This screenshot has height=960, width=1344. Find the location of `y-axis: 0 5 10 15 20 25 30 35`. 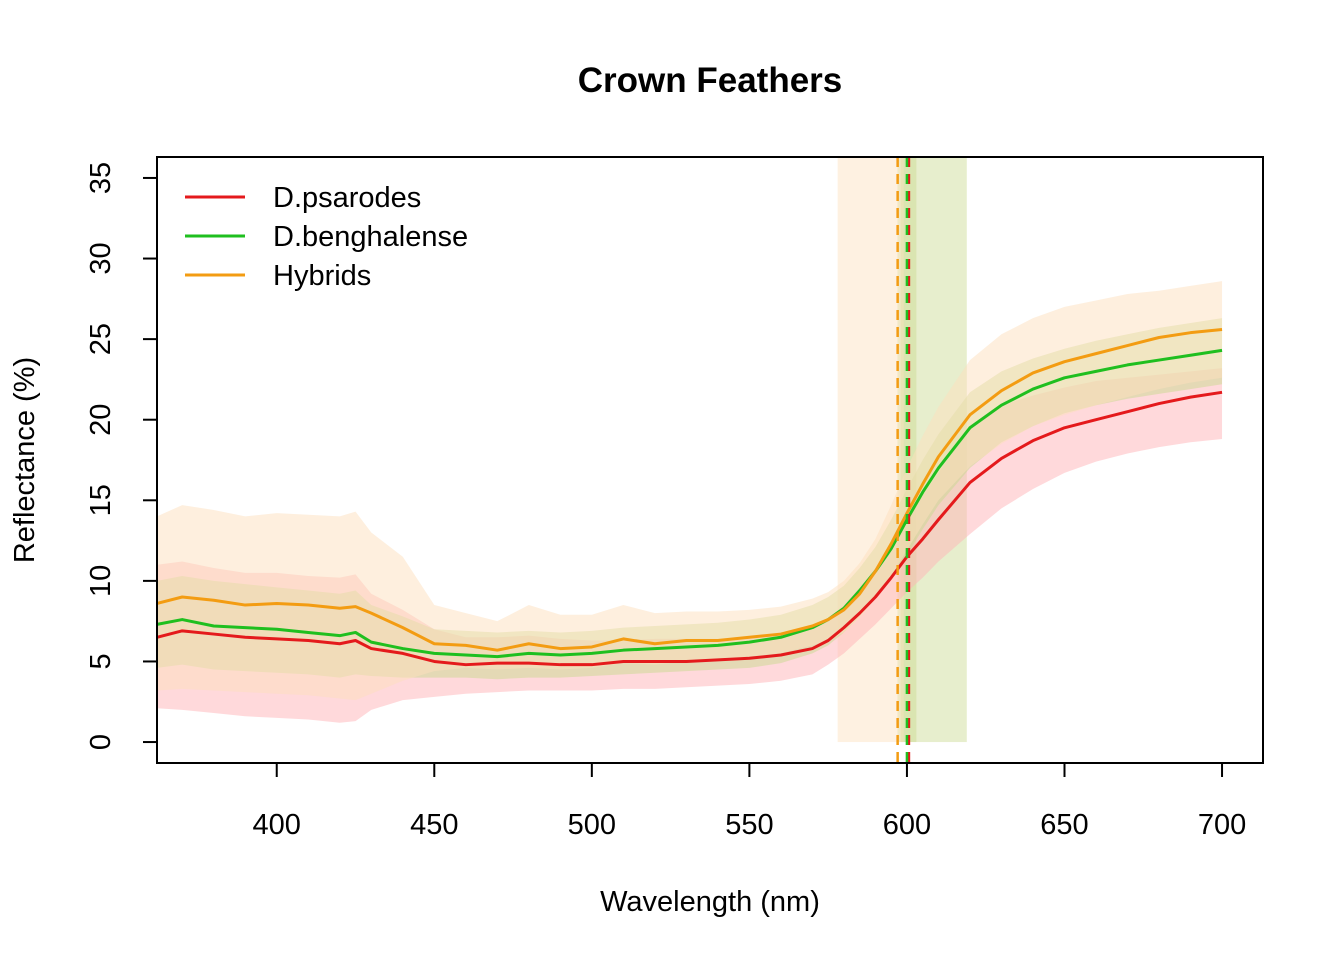

y-axis: 0 5 10 15 20 25 30 35 is located at coordinates (121, 456).